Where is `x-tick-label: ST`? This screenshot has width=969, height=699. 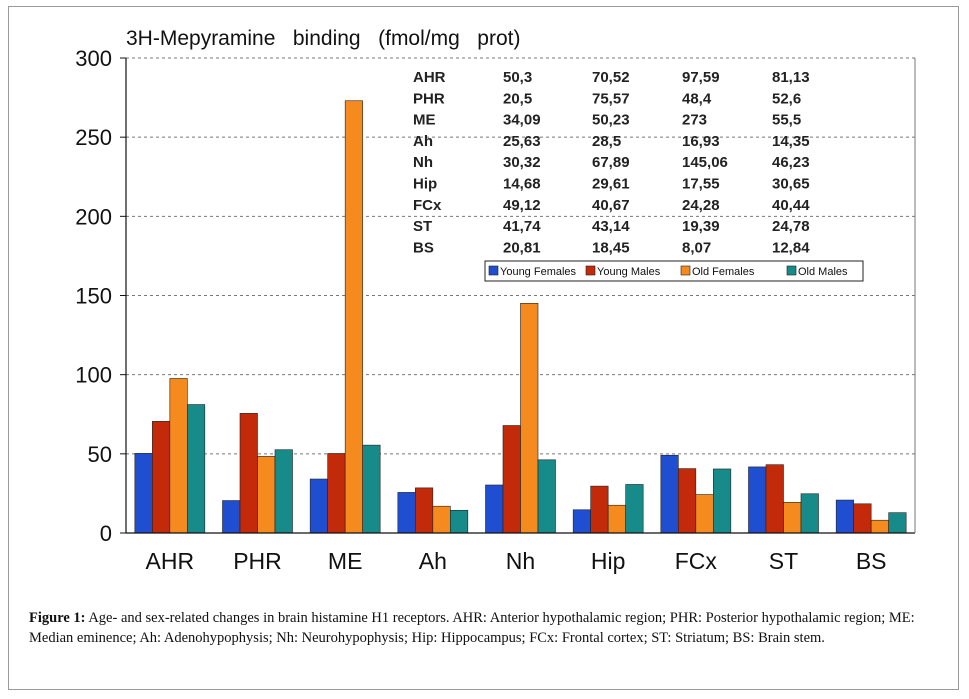 x-tick-label: ST is located at coordinates (783, 561).